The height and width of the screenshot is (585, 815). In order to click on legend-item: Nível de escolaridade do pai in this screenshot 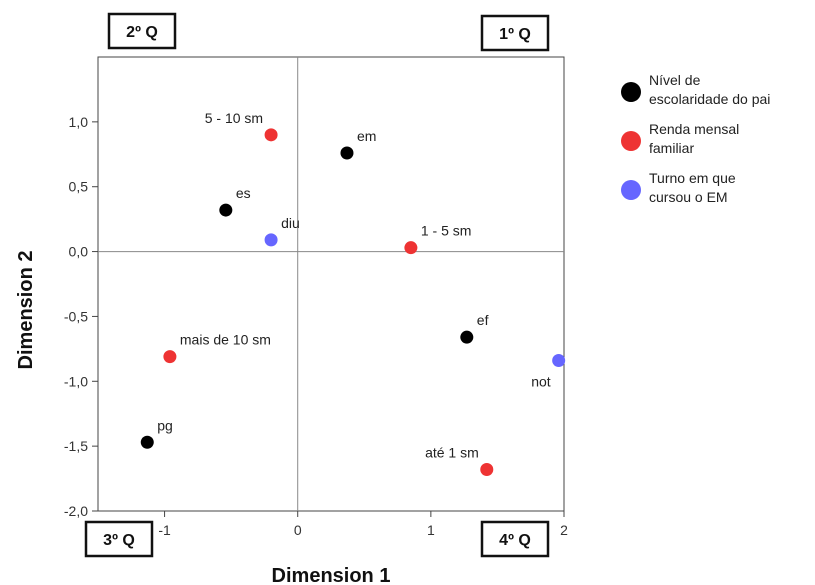, I will do `click(695, 89)`.